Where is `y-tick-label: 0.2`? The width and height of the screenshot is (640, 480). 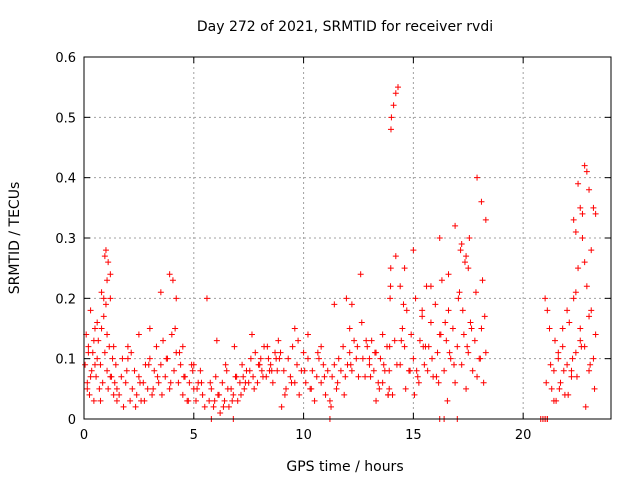
y-tick-label: 0.2 is located at coordinates (65, 299).